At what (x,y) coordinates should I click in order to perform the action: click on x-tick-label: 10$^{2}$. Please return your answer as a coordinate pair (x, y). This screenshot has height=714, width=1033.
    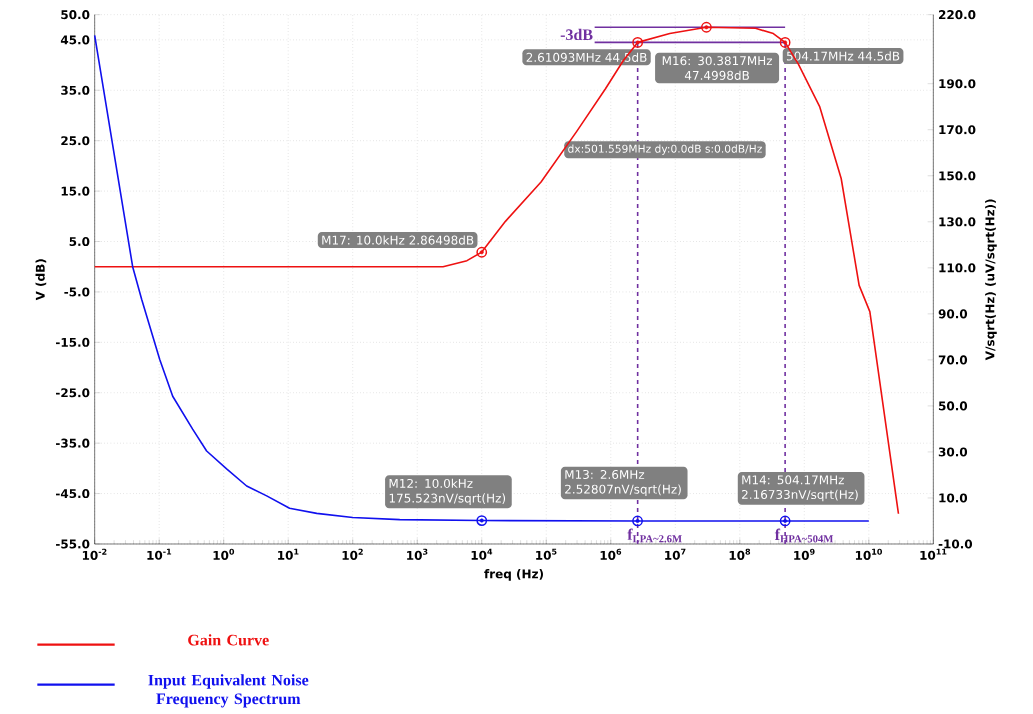
    Looking at the image, I should click on (352, 554).